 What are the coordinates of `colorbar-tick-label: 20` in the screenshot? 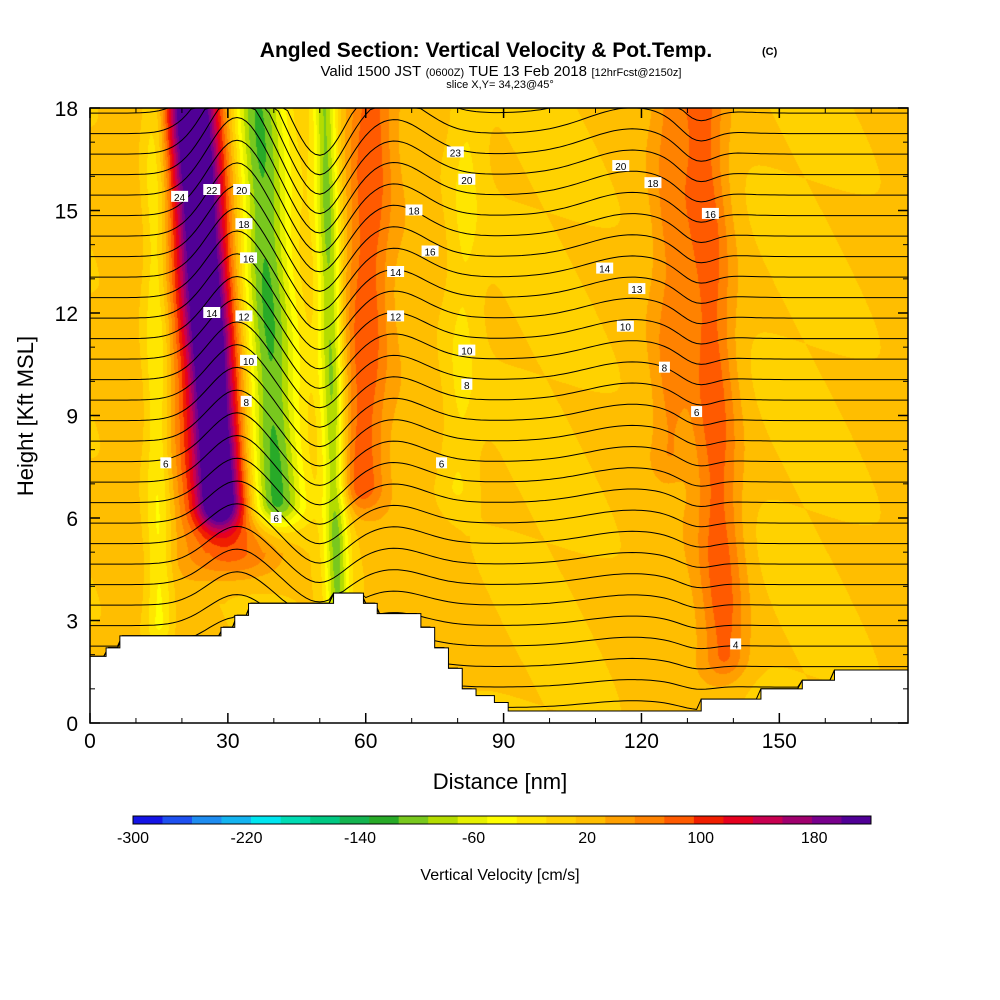 It's located at (587, 838).